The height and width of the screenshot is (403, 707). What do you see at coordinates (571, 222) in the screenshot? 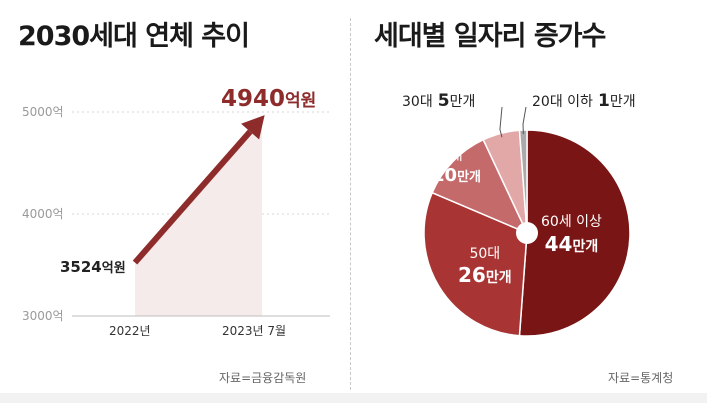
I see `slice-label-60s-name: 60세 이상` at bounding box center [571, 222].